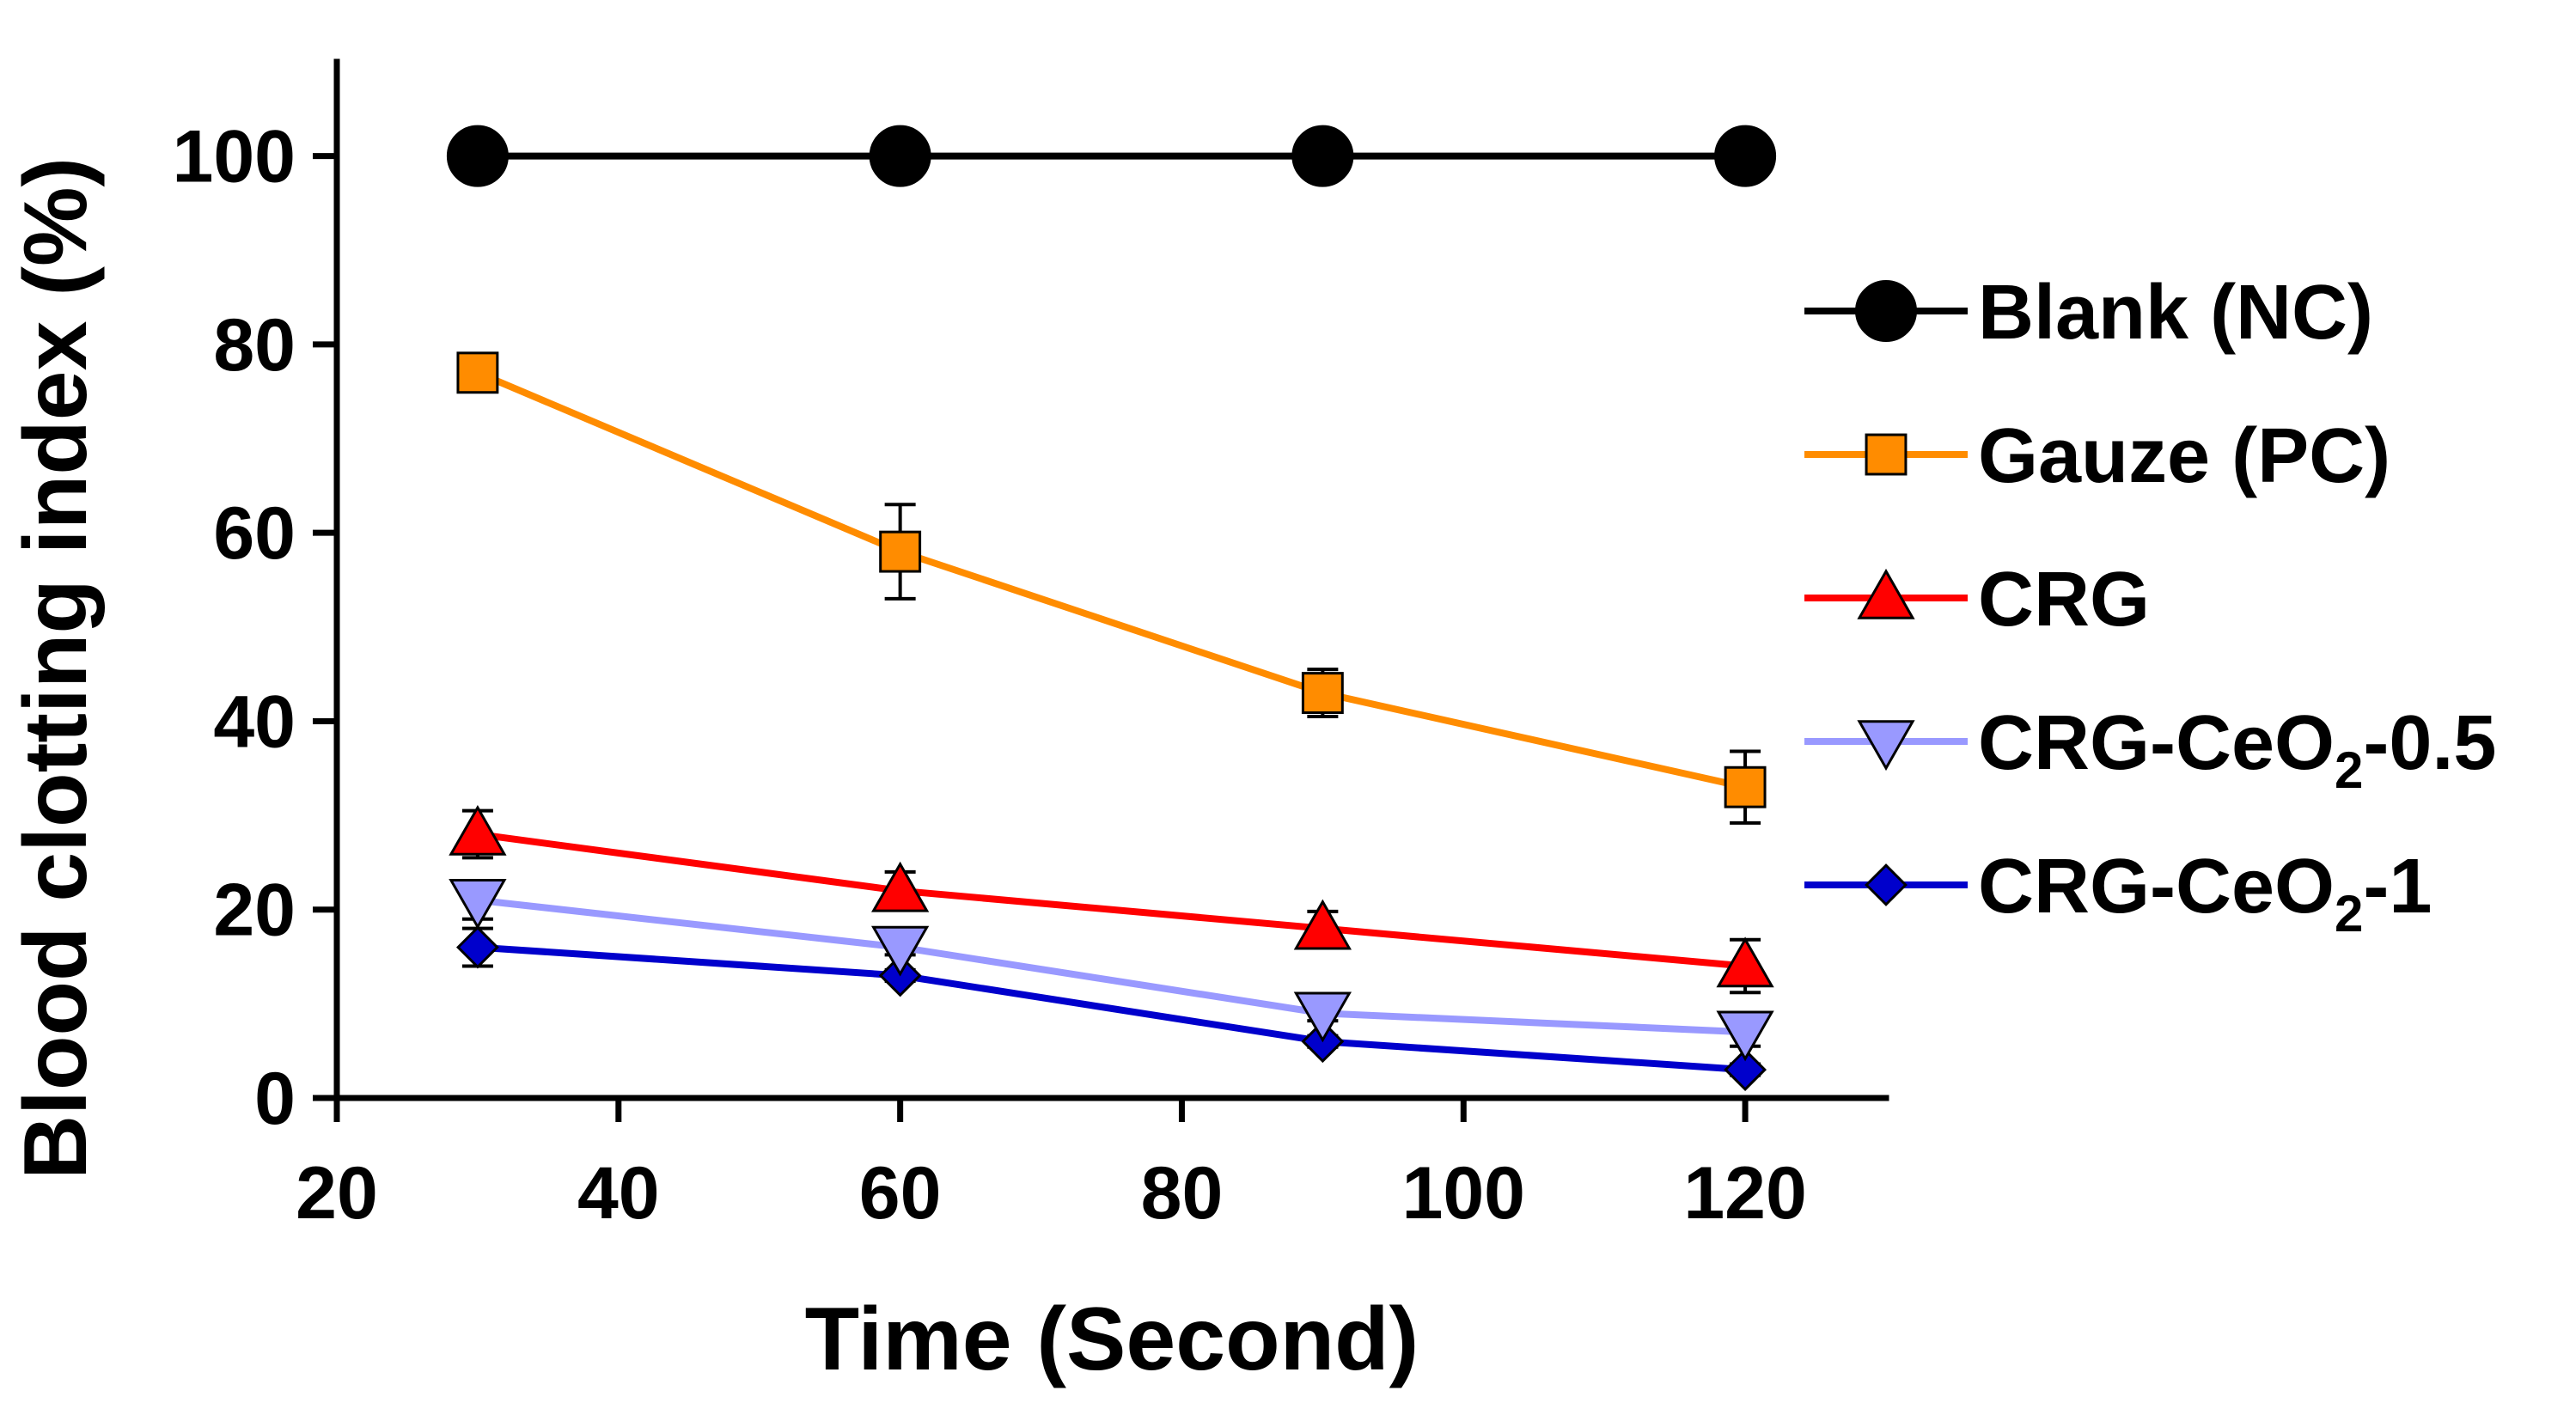 This screenshot has height=1409, width=2576. I want to click on legend-label-tail: -0.5, so click(2429, 743).